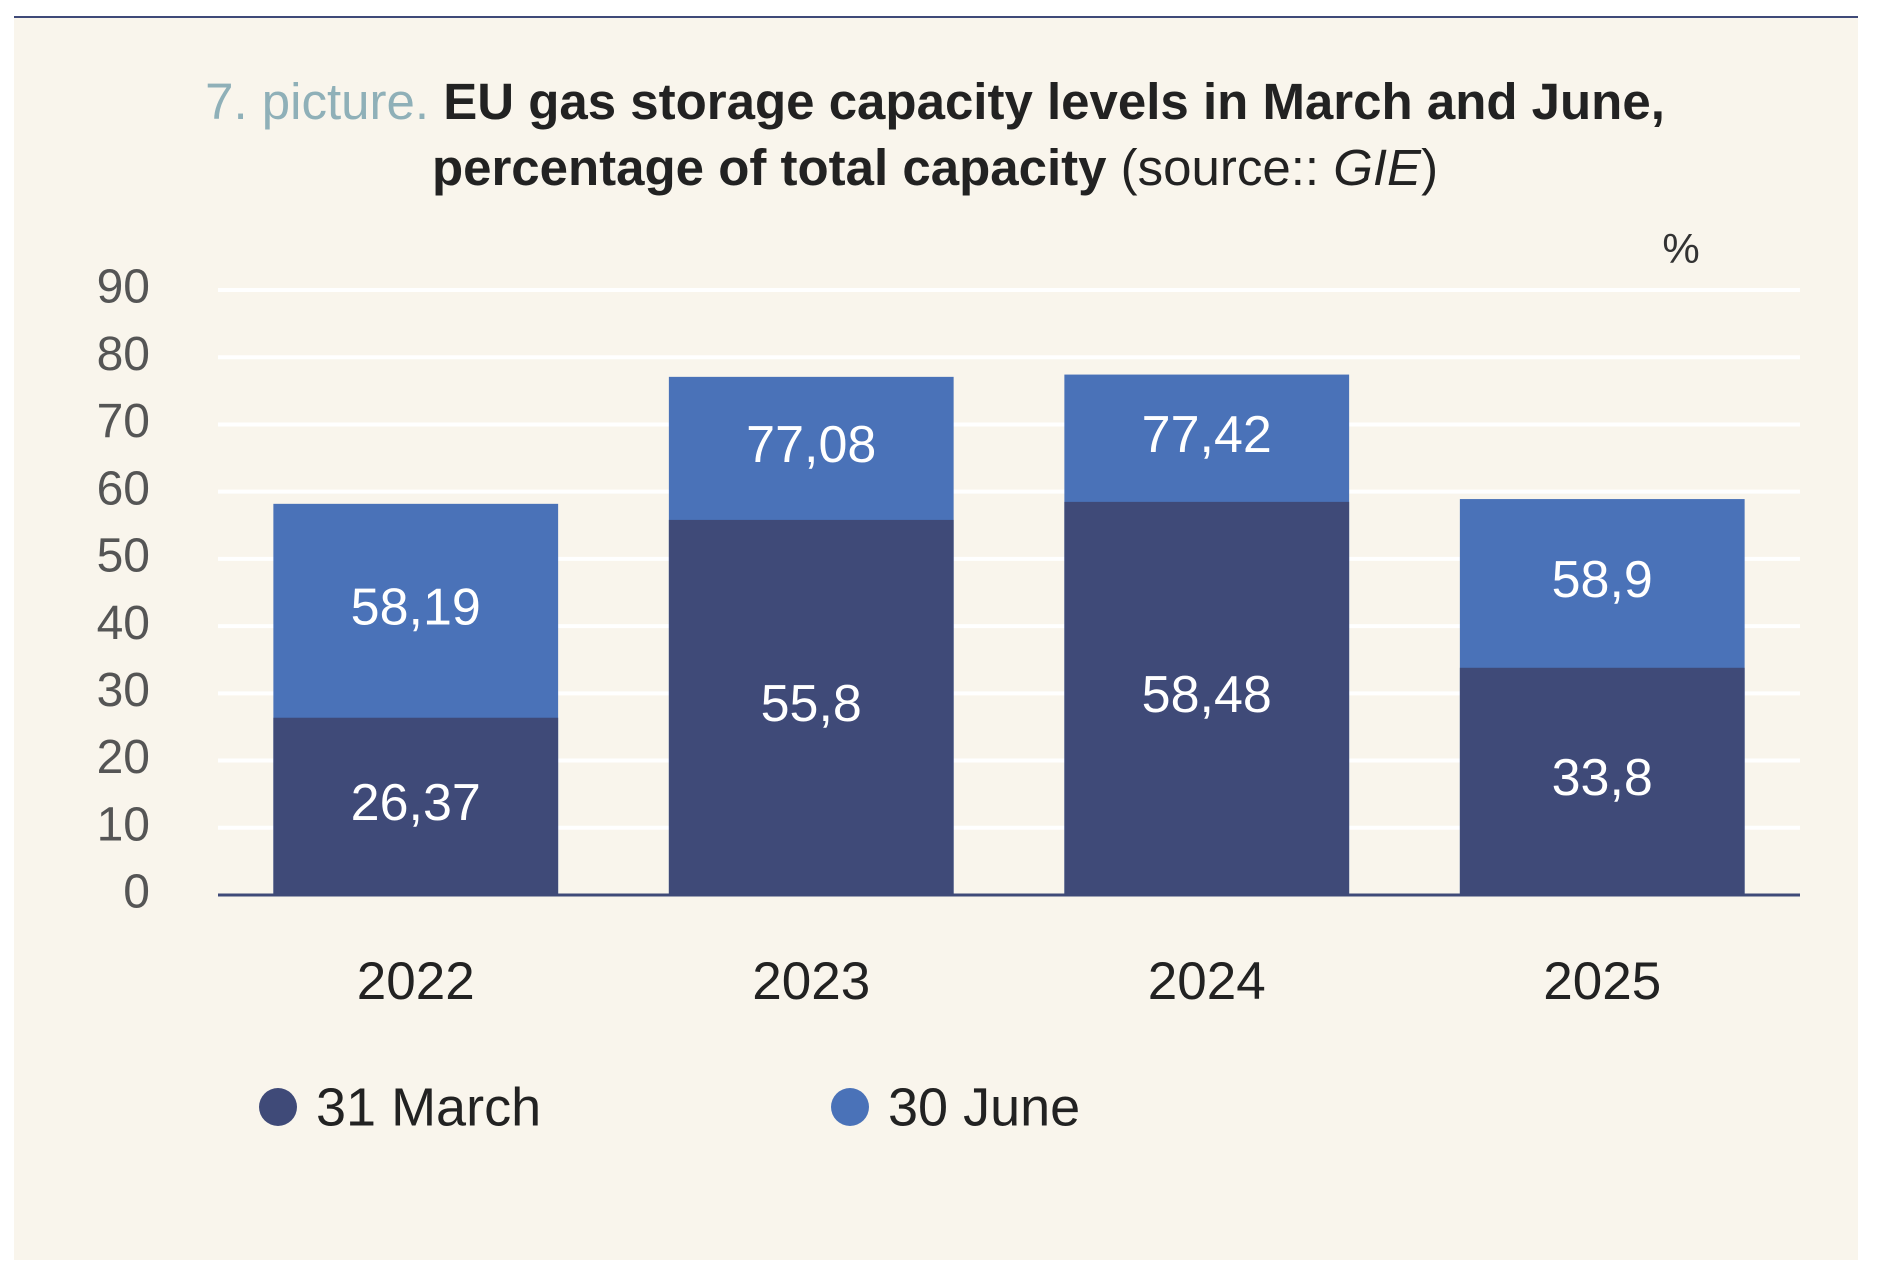 This screenshot has width=1877, height=1280. Describe the element at coordinates (811, 445) in the screenshot. I see `data-label: 77,08` at that location.